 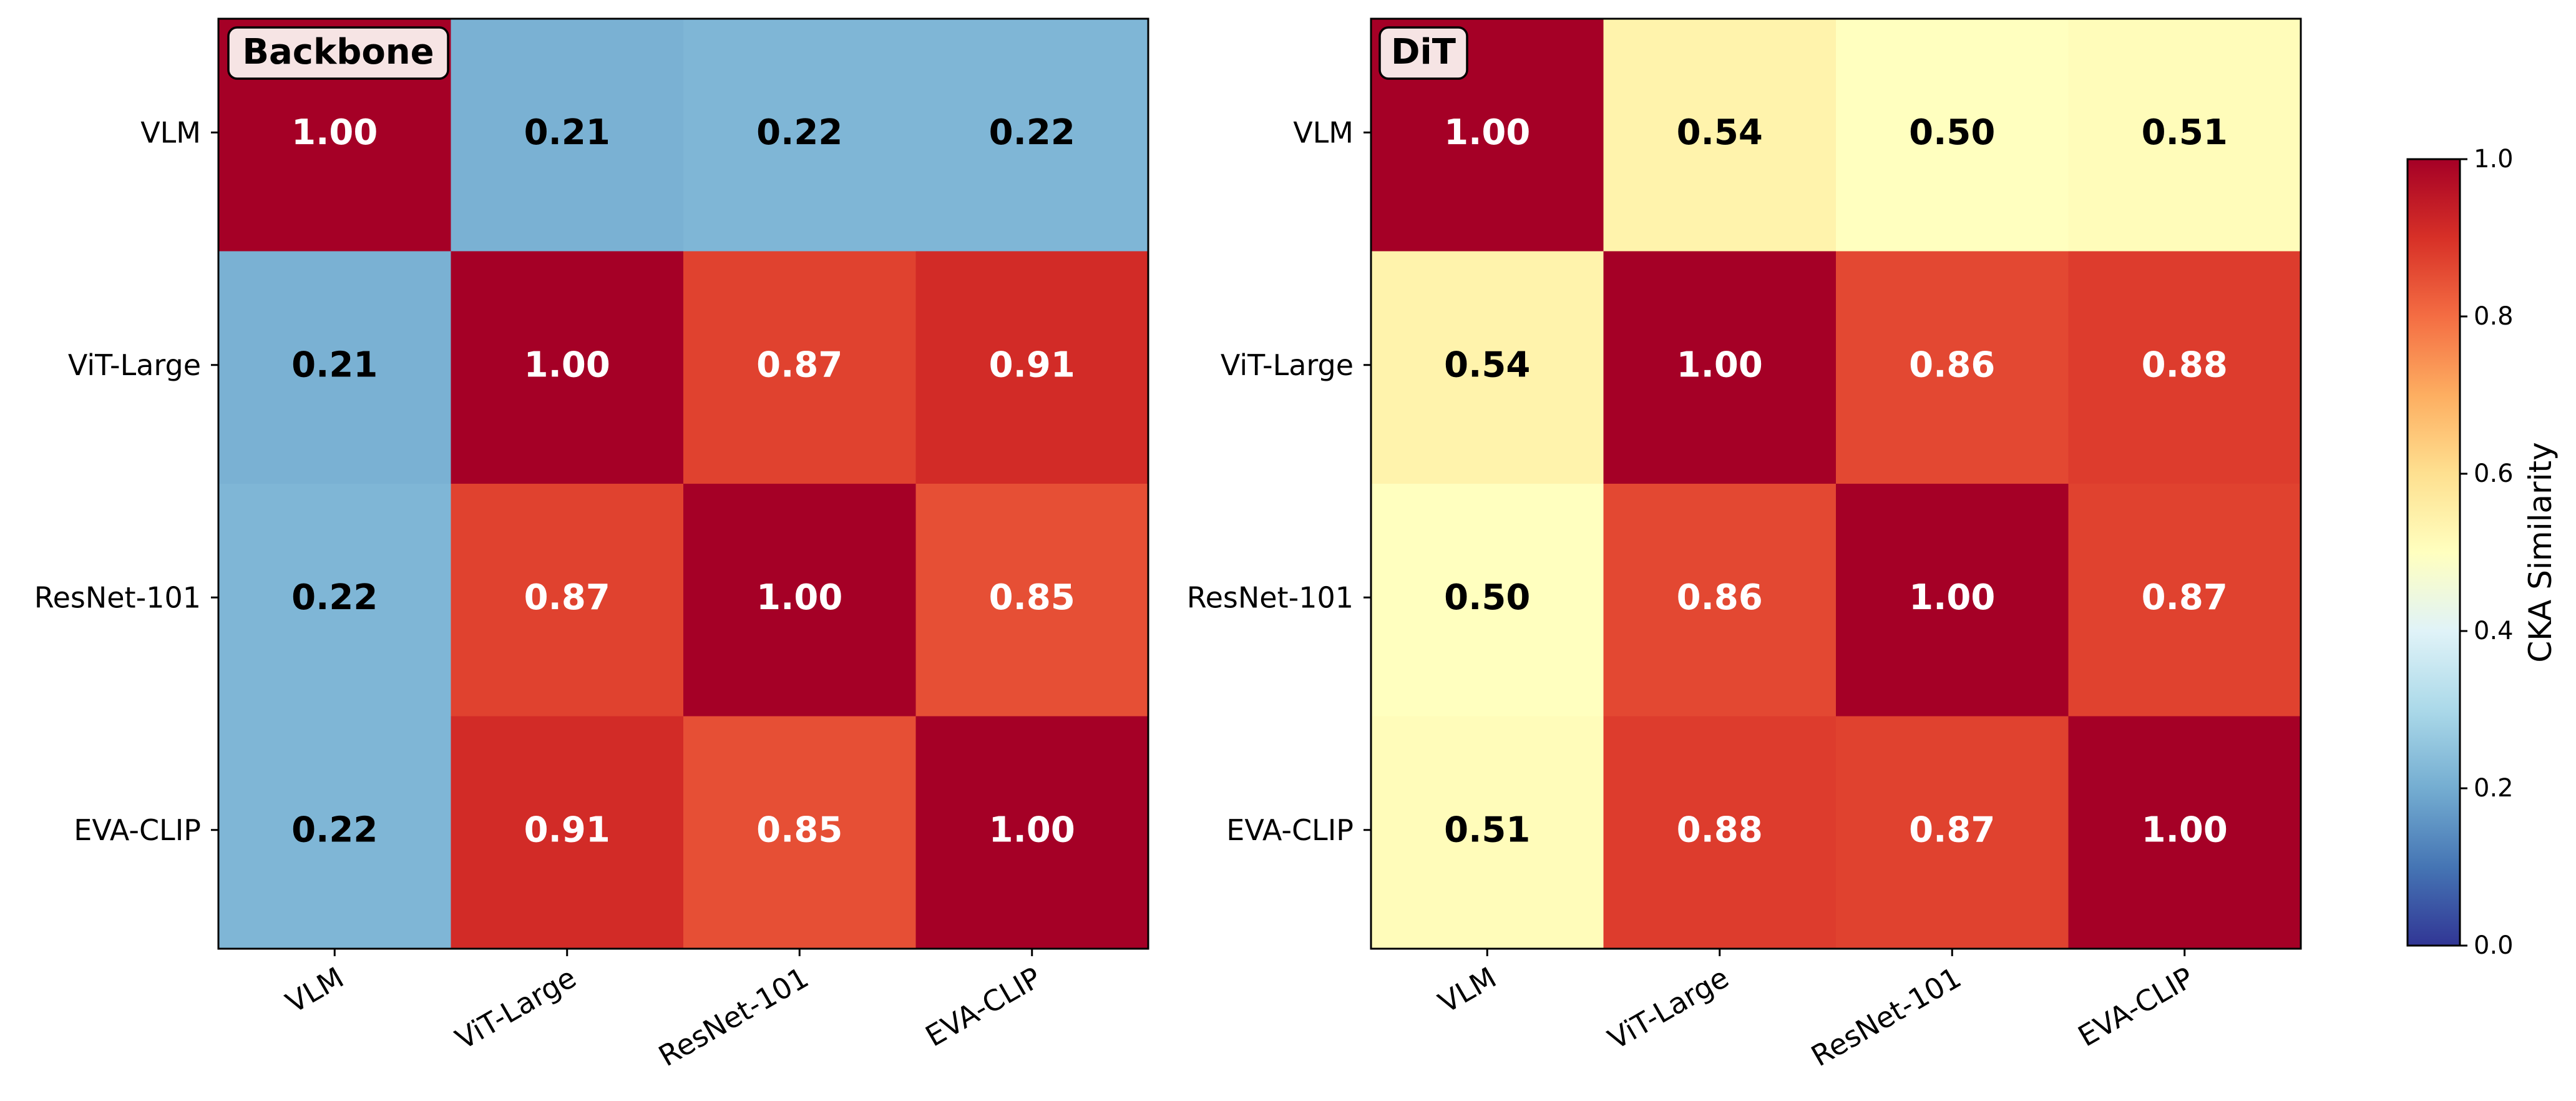 I want to click on panel-title: DiT, so click(x=1423, y=52).